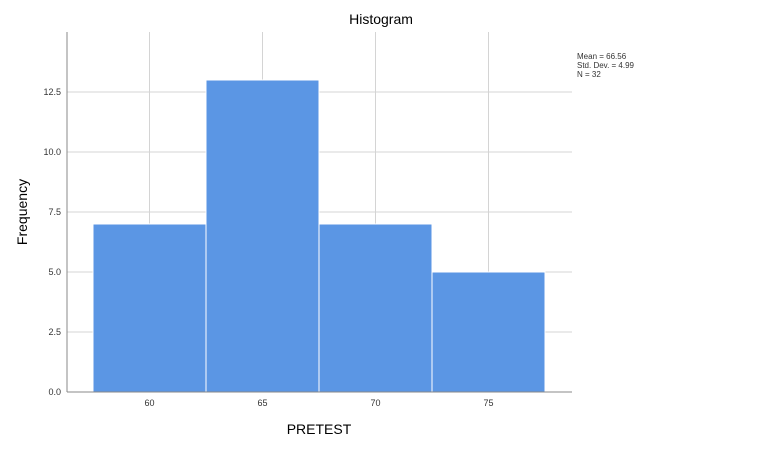 This screenshot has width=763, height=449. I want to click on chart-title: Histogram, so click(381, 19).